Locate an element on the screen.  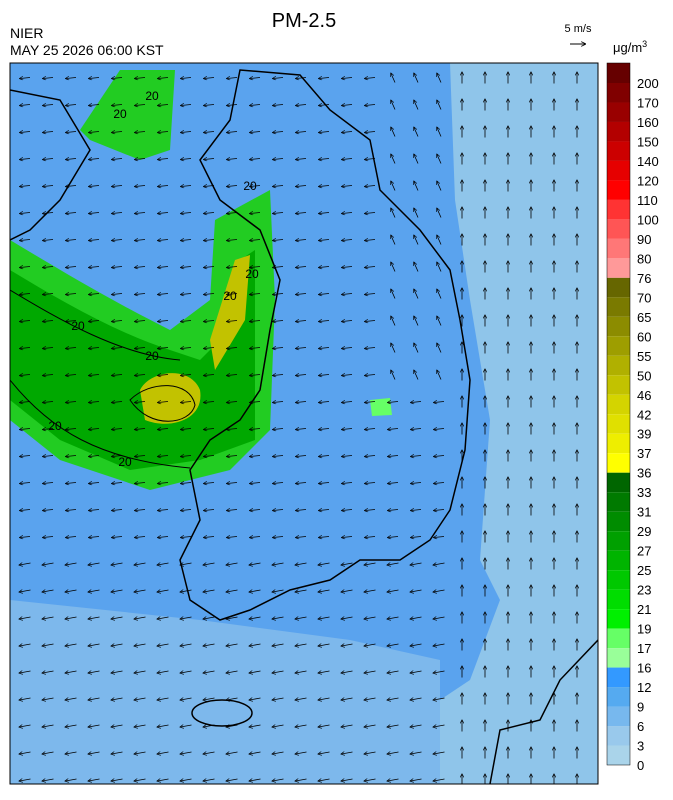
jeju is located at coordinates (222, 713).